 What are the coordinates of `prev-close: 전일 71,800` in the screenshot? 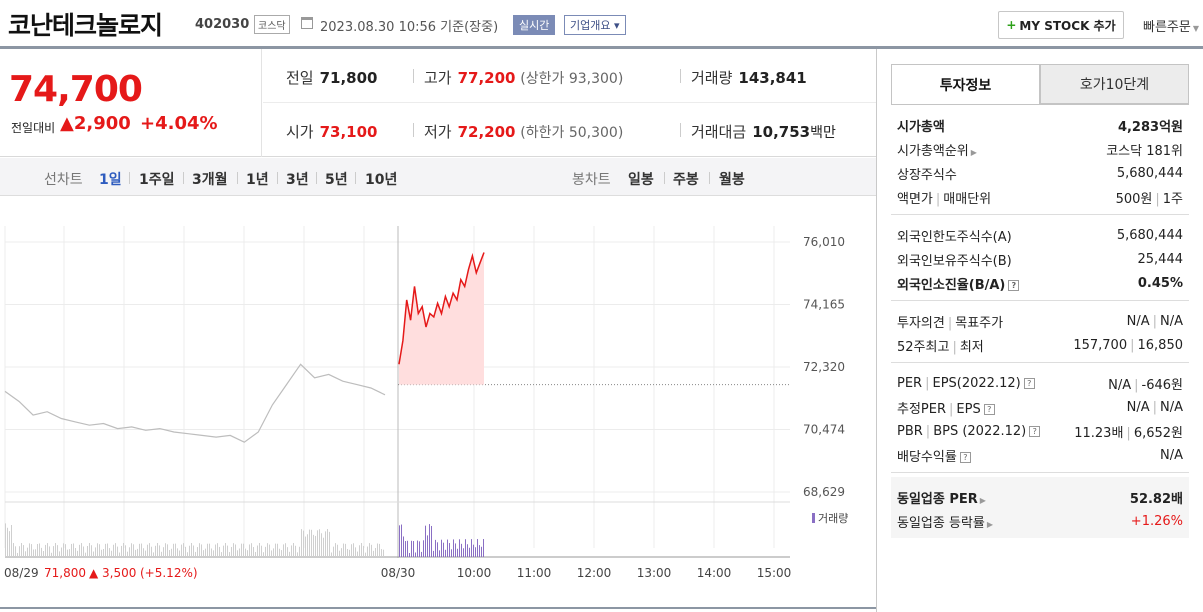 It's located at (332, 78).